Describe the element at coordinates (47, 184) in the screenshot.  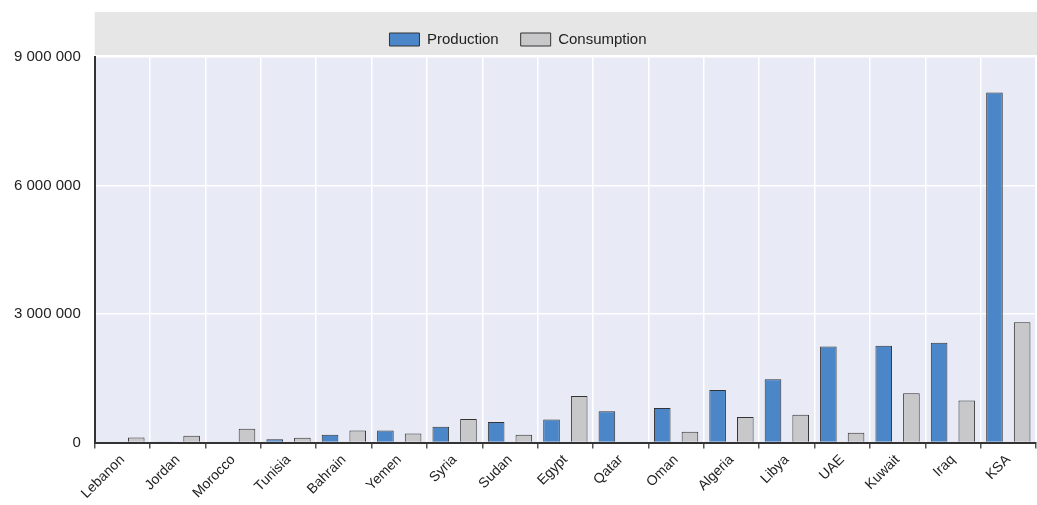
I see `y-tick-label: 6 000 000` at that location.